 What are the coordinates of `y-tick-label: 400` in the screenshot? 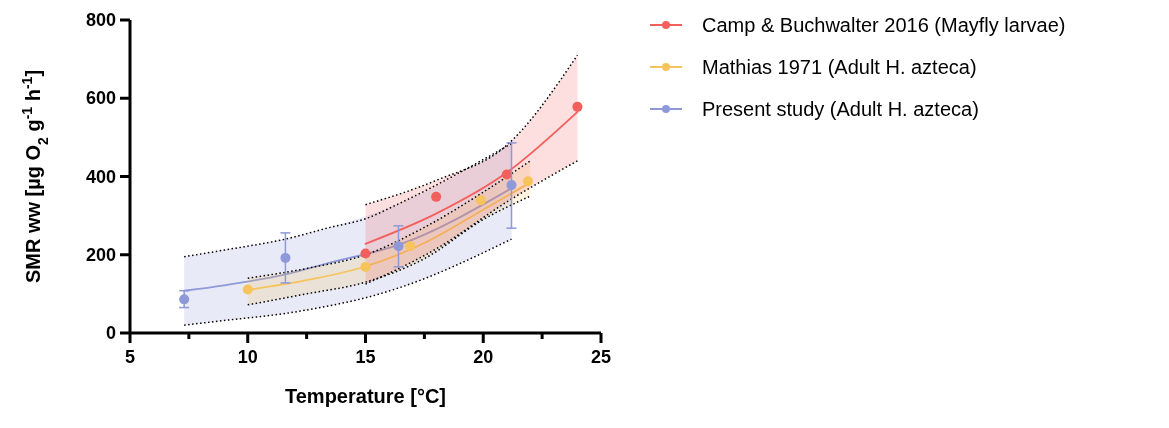 It's located at (100, 176).